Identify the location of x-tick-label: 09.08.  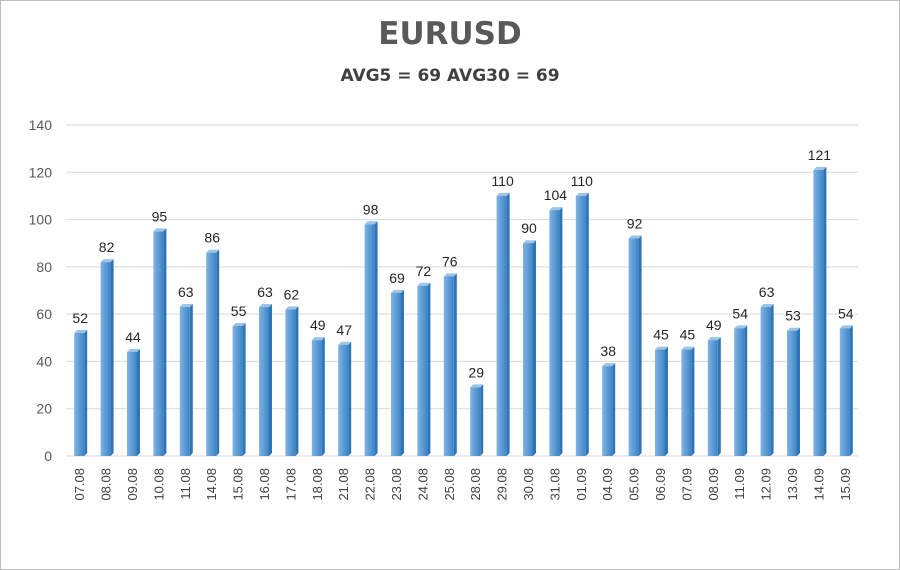
(132, 484).